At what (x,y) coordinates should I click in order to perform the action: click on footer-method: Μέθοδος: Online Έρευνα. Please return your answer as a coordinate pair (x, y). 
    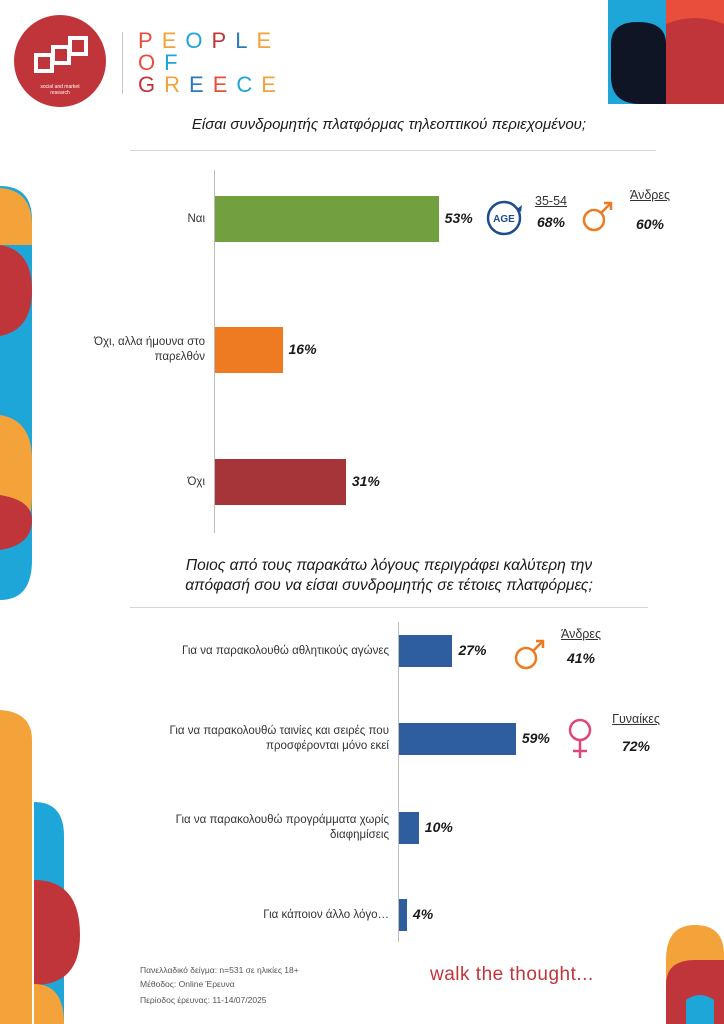
    Looking at the image, I should click on (187, 984).